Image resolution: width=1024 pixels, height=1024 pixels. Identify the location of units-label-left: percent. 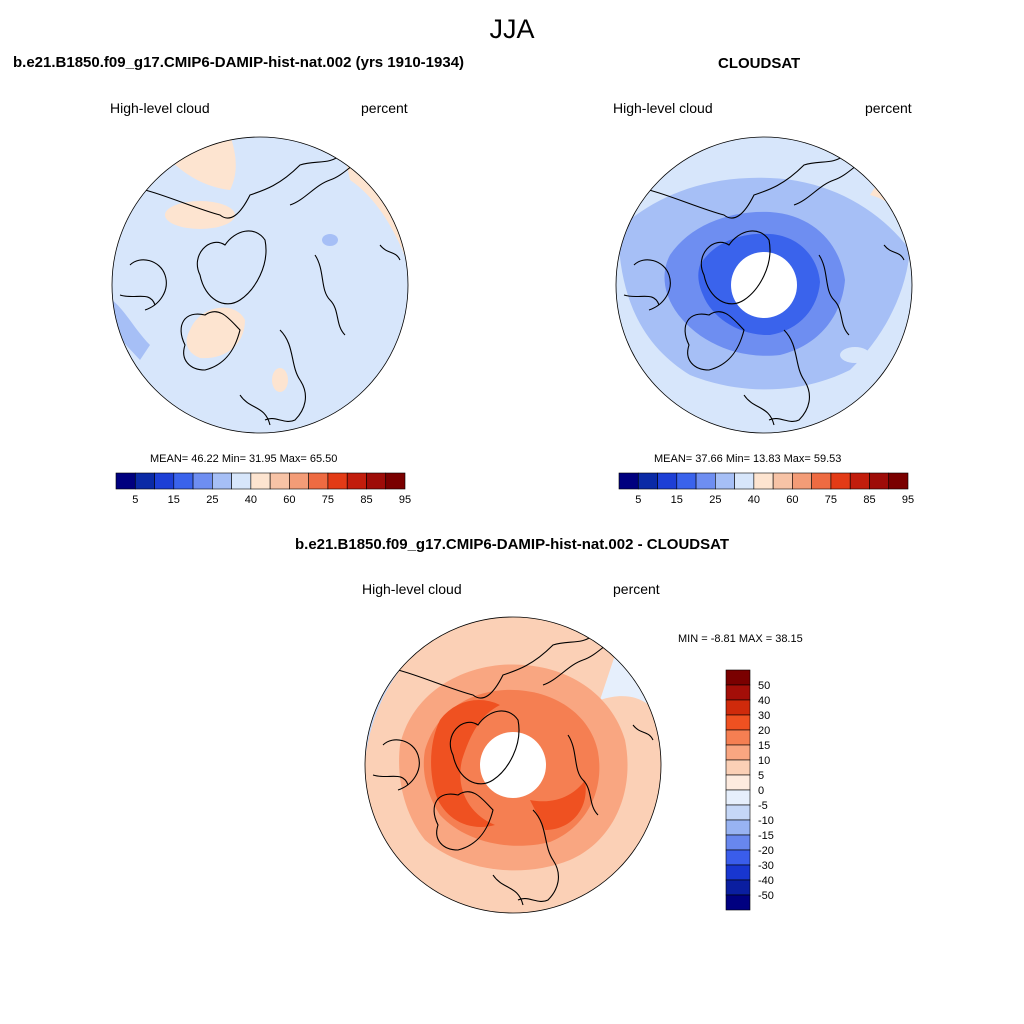
(384, 108).